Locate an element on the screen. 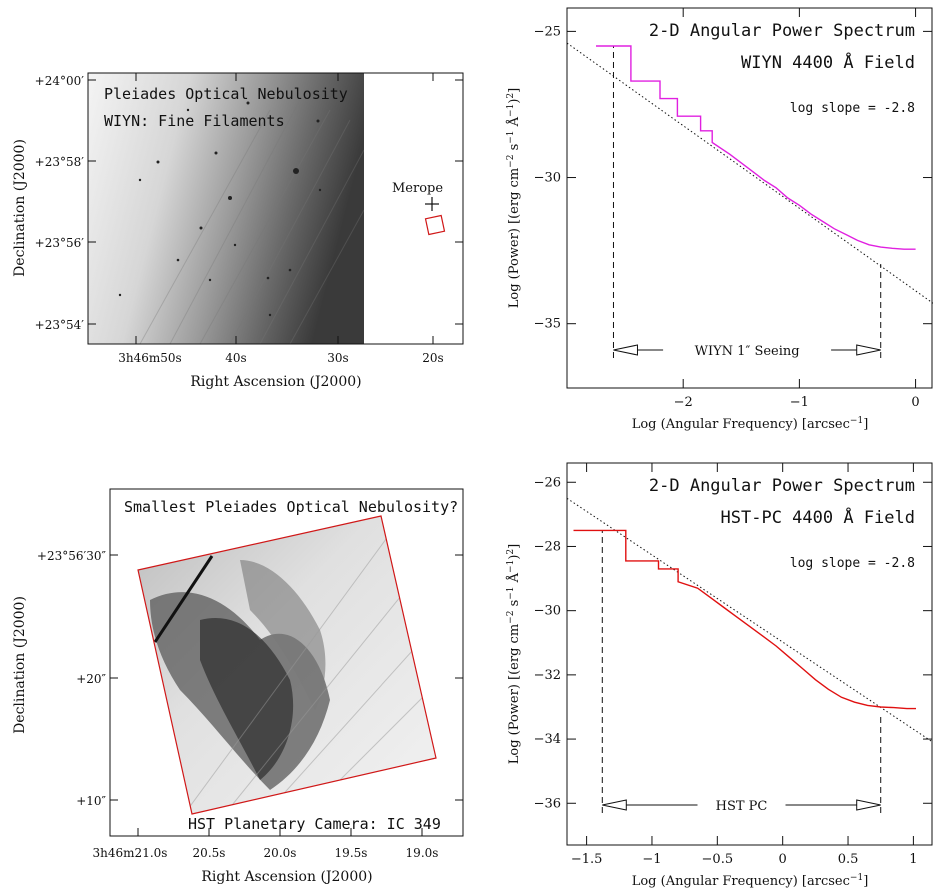  hst-image-ticks is located at coordinates (286, 695).